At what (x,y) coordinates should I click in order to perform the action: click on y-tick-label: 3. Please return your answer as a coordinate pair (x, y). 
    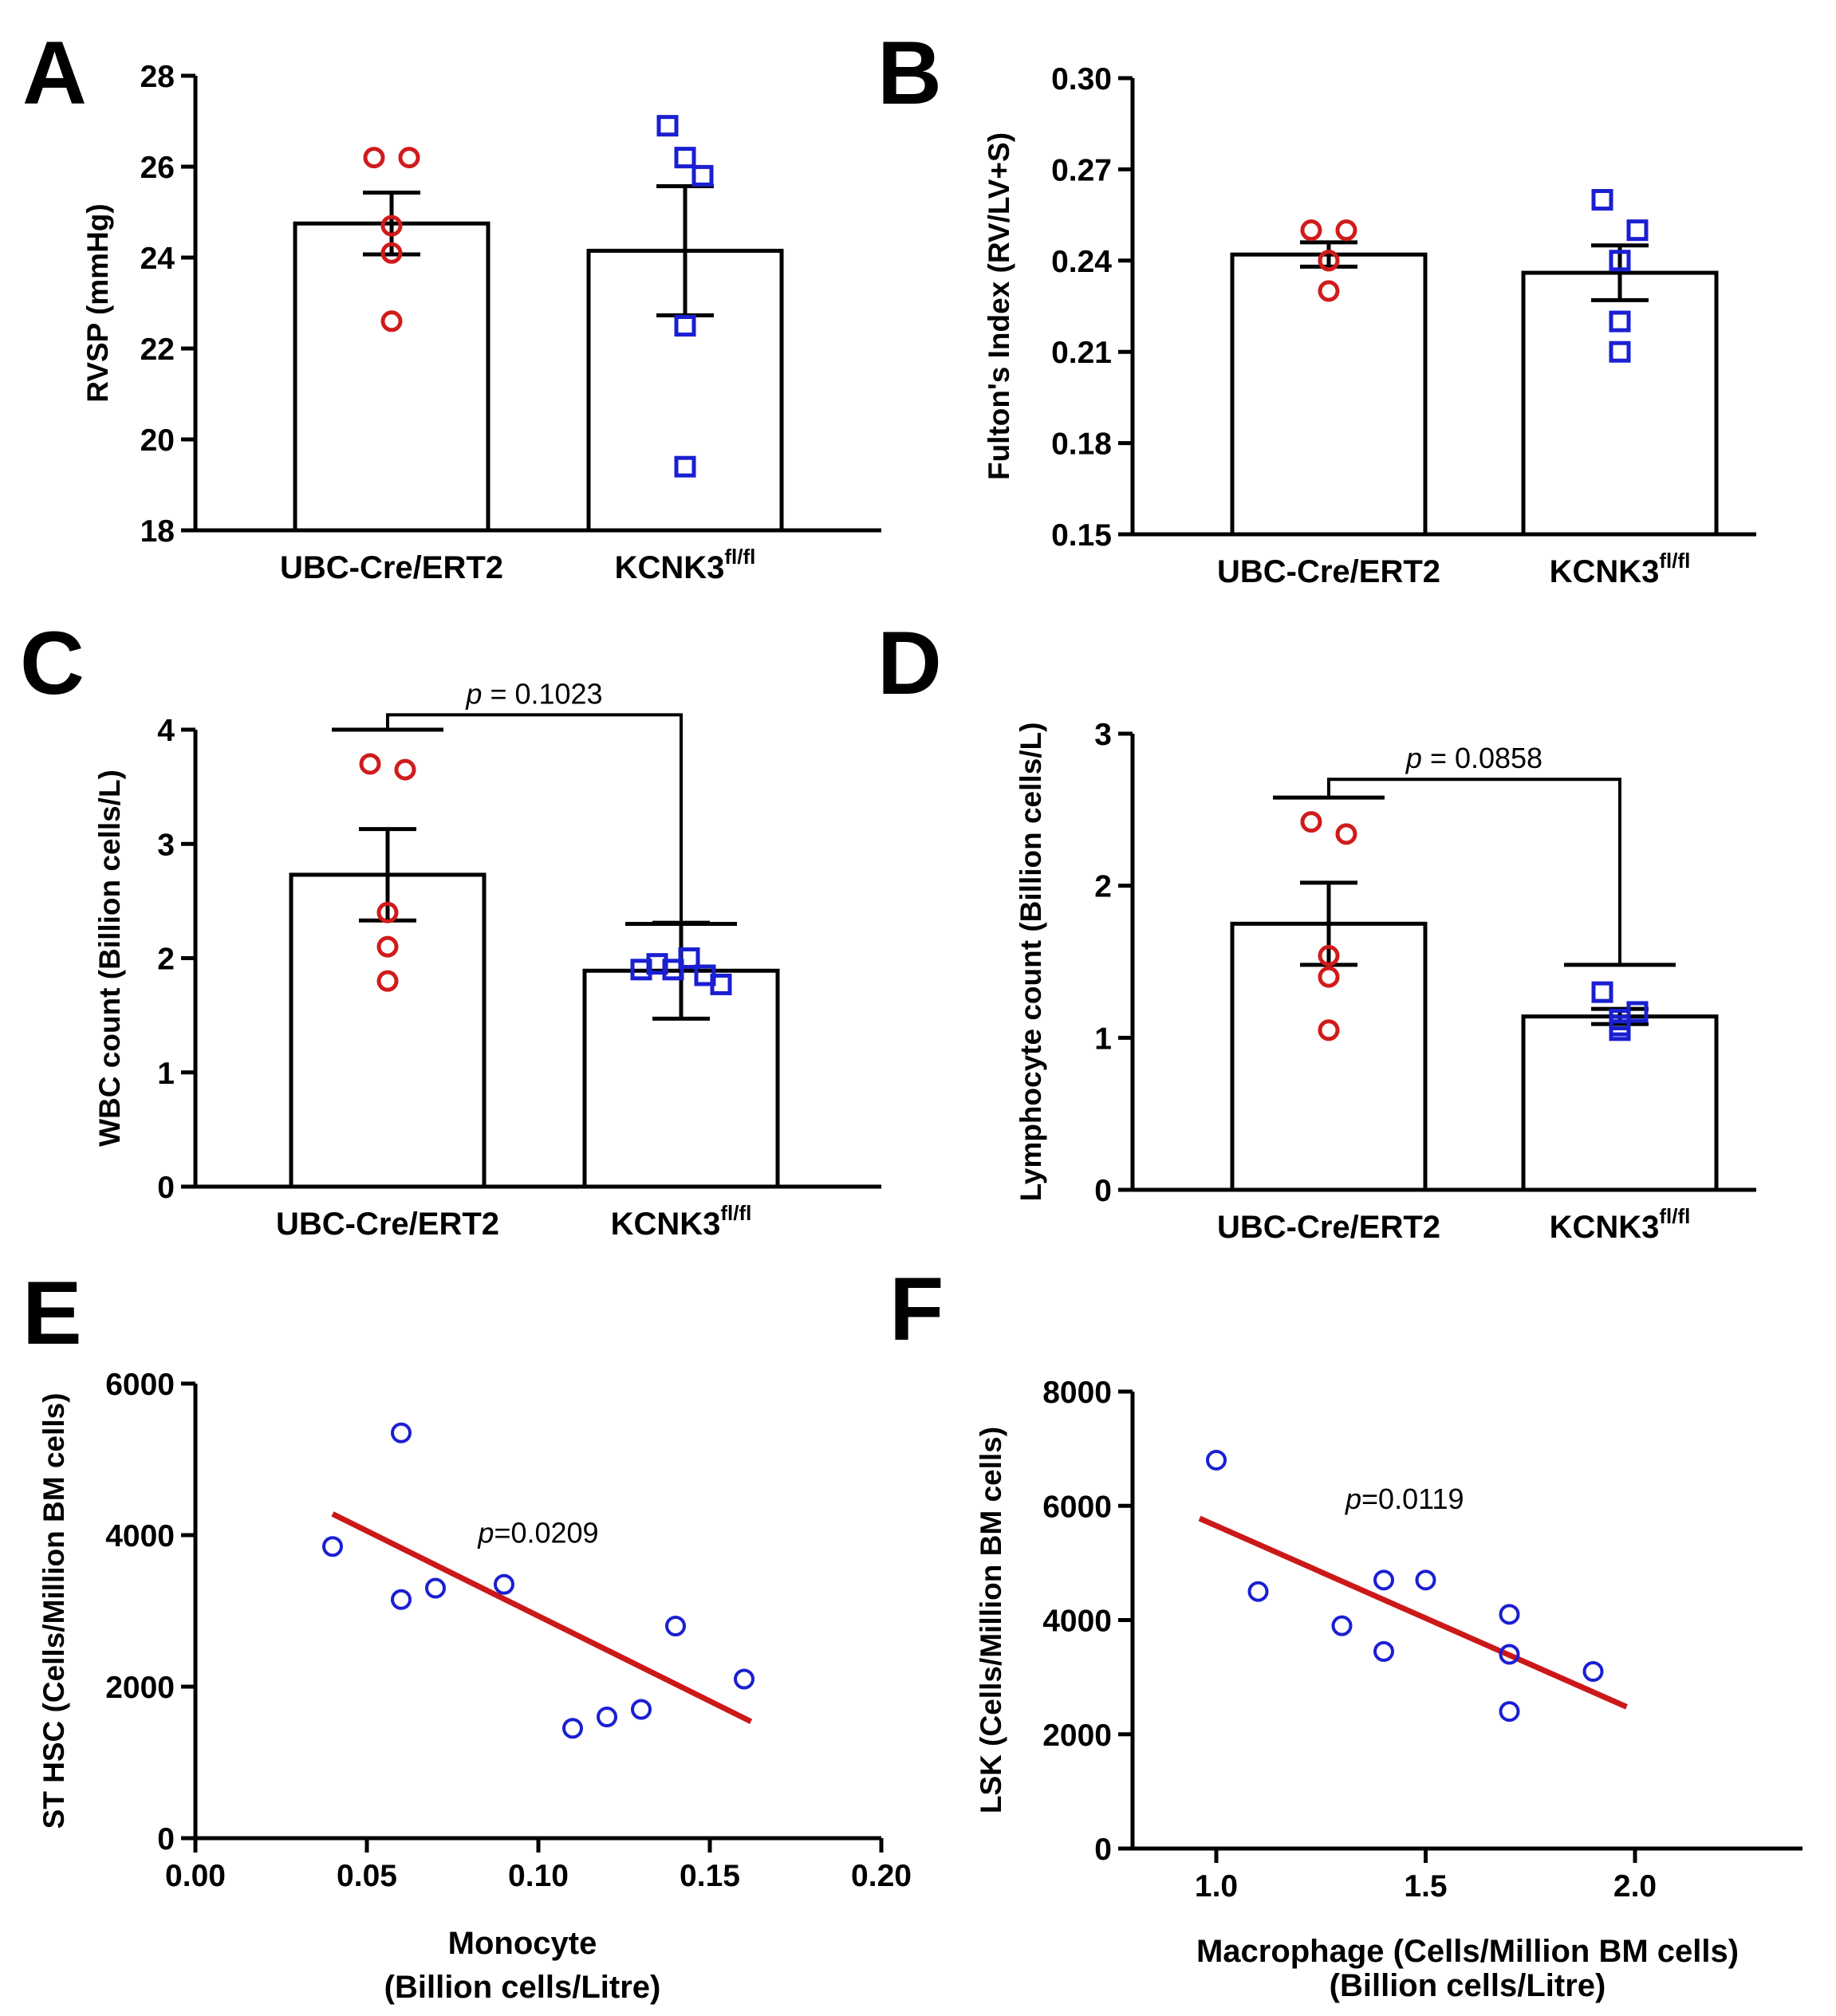
    Looking at the image, I should click on (1103, 735).